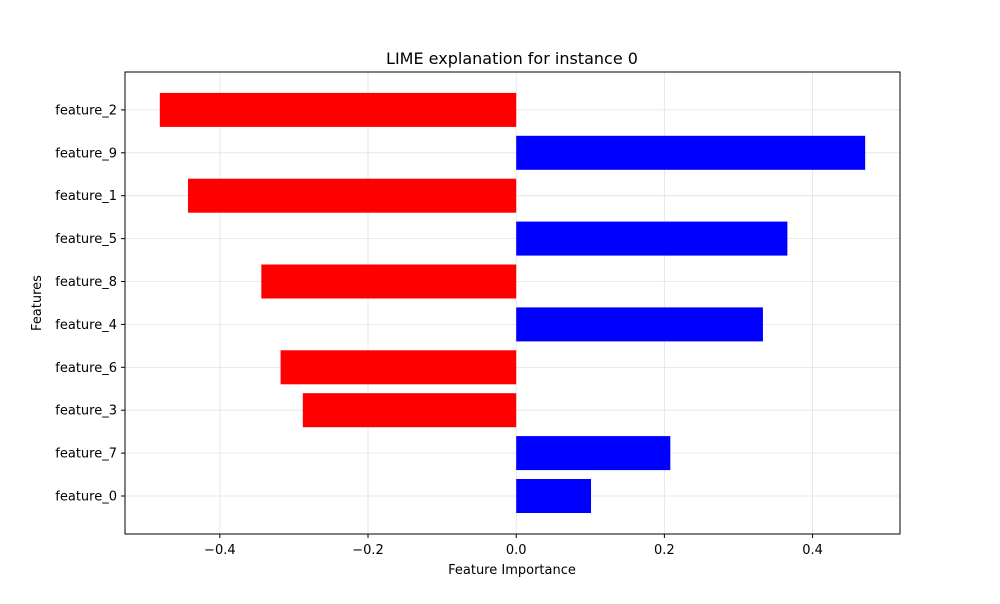  What do you see at coordinates (86, 196) in the screenshot?
I see `y-tick-label-feature_1: feature_1` at bounding box center [86, 196].